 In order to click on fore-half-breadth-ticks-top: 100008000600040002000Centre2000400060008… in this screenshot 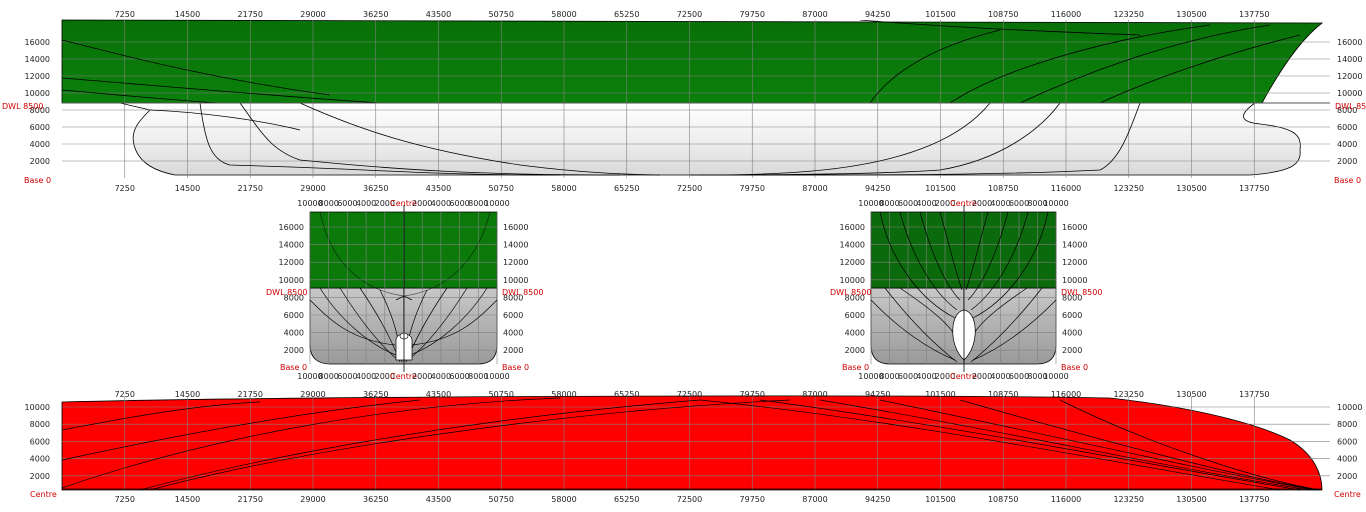, I will do `click(963, 203)`.